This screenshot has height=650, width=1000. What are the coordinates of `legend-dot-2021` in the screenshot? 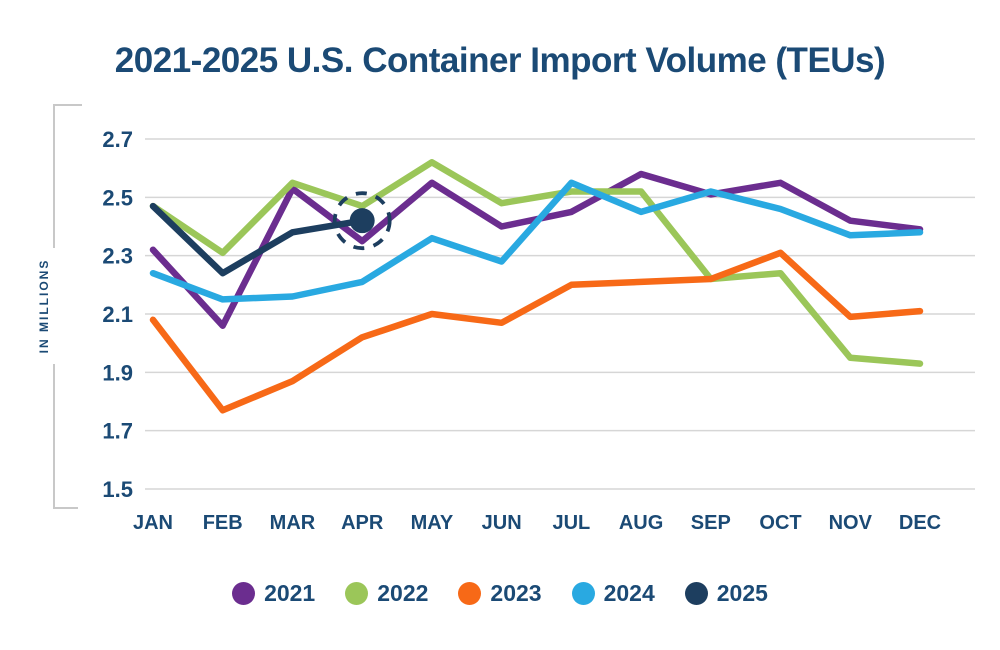 It's located at (244, 593).